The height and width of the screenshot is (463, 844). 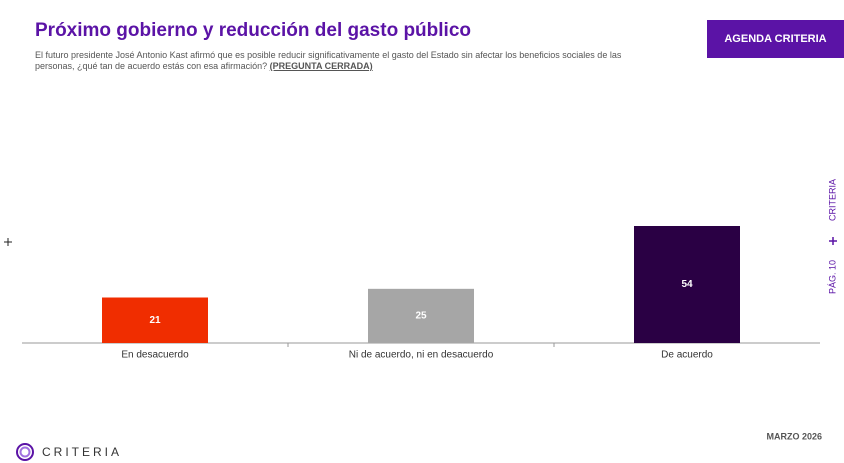 I want to click on x-tick-label: Ni de acuerdo, ni en desacuerdo, so click(x=421, y=355).